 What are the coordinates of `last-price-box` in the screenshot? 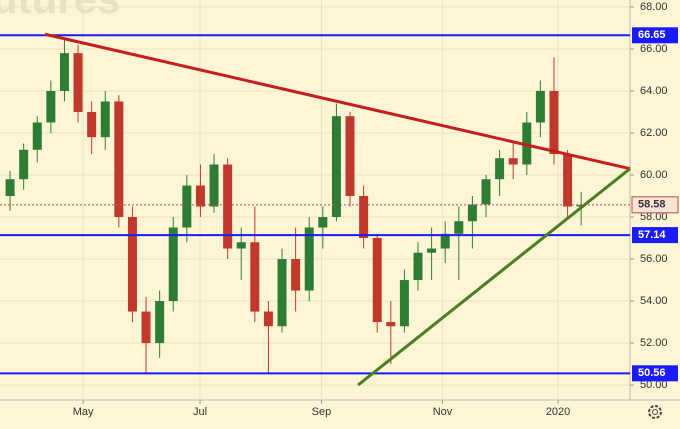 It's located at (655, 205).